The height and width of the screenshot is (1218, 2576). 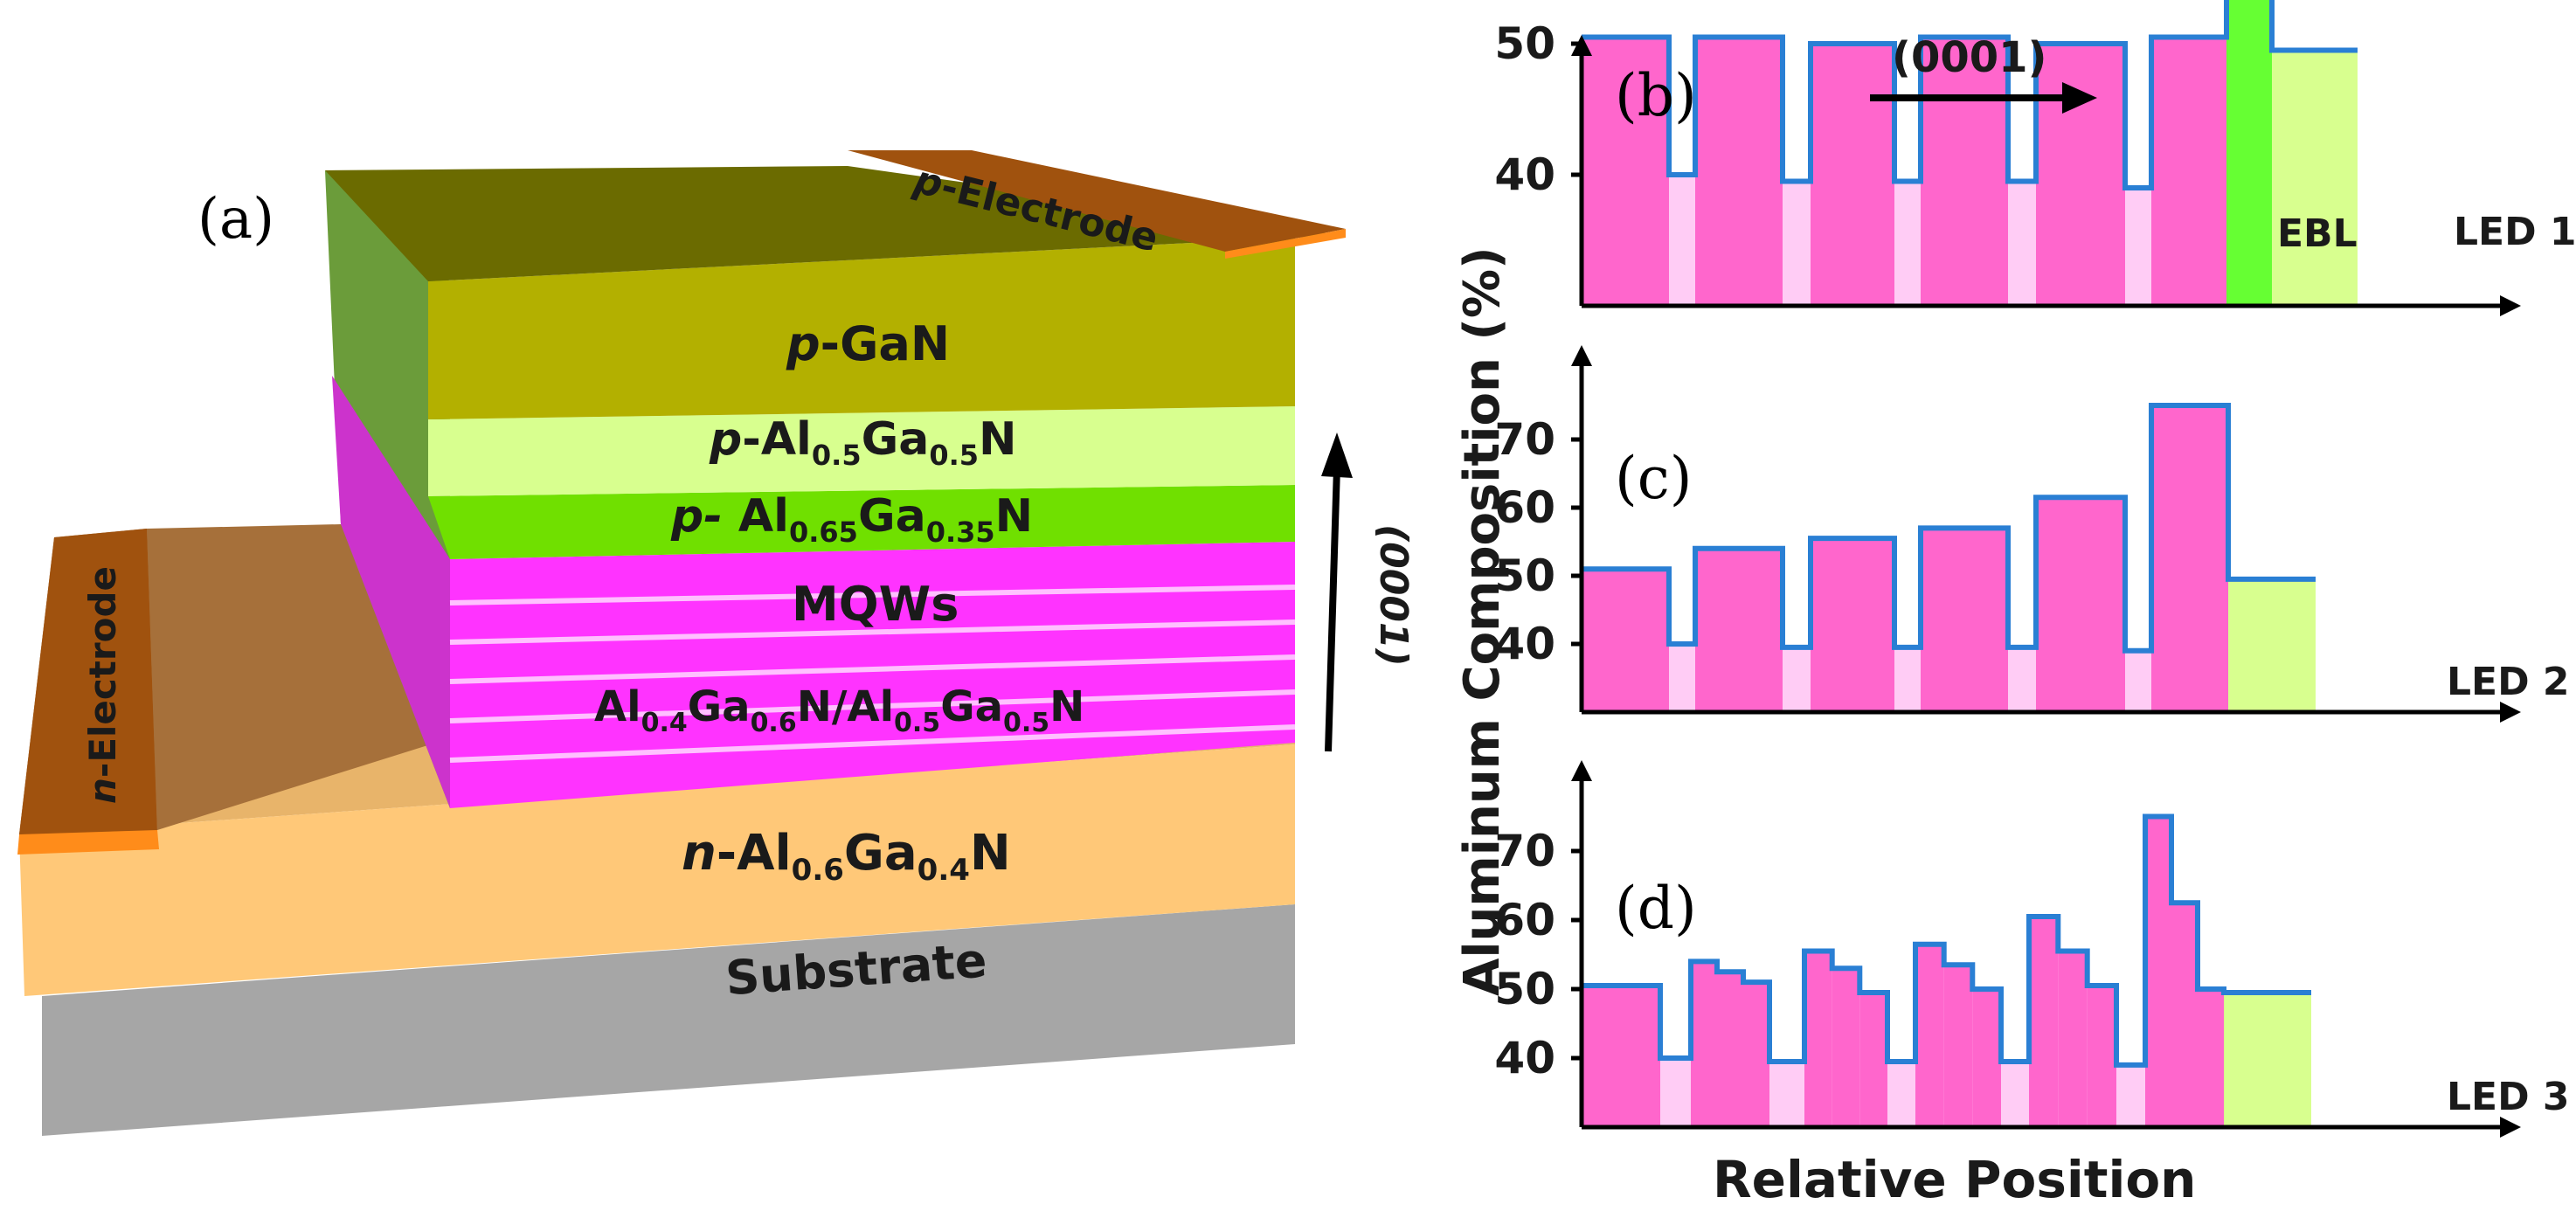 I want to click on x-axis-arrow, so click(x=2510, y=1127).